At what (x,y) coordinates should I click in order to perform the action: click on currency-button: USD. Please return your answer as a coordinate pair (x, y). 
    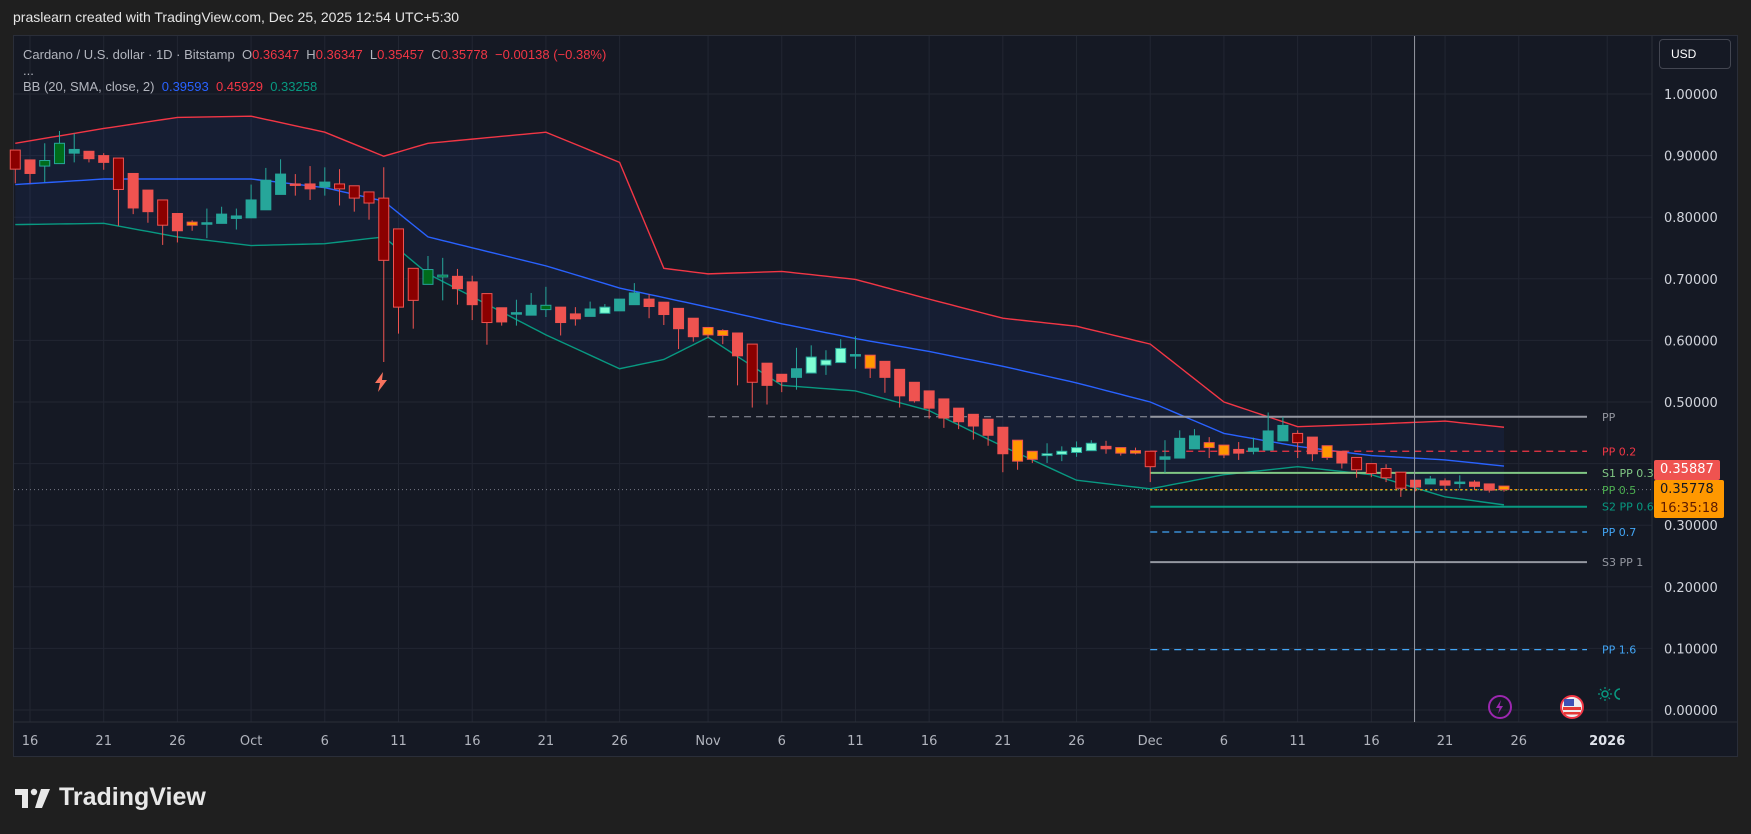
    Looking at the image, I should click on (1695, 54).